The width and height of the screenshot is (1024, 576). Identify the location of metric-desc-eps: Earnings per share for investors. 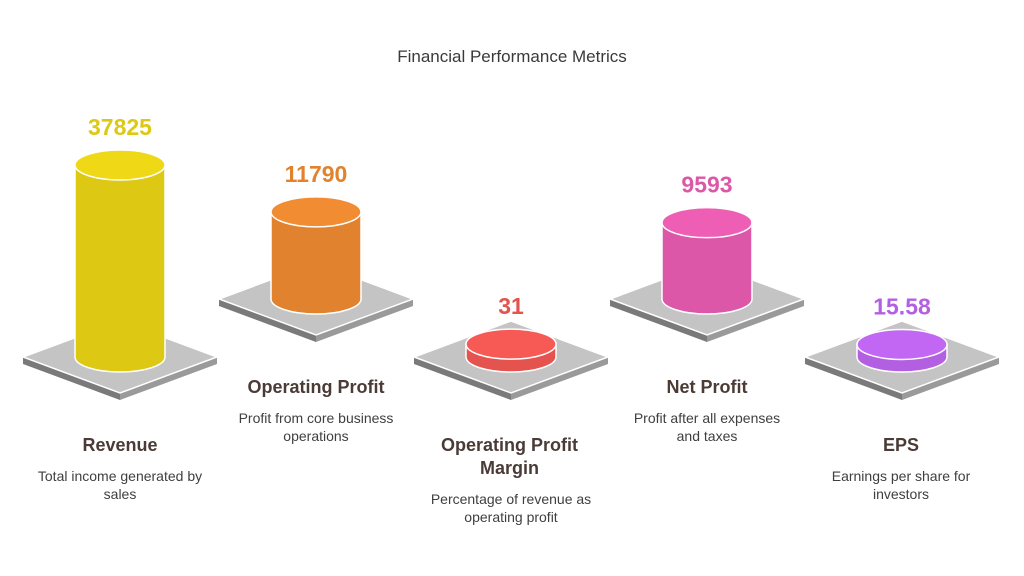
(901, 485).